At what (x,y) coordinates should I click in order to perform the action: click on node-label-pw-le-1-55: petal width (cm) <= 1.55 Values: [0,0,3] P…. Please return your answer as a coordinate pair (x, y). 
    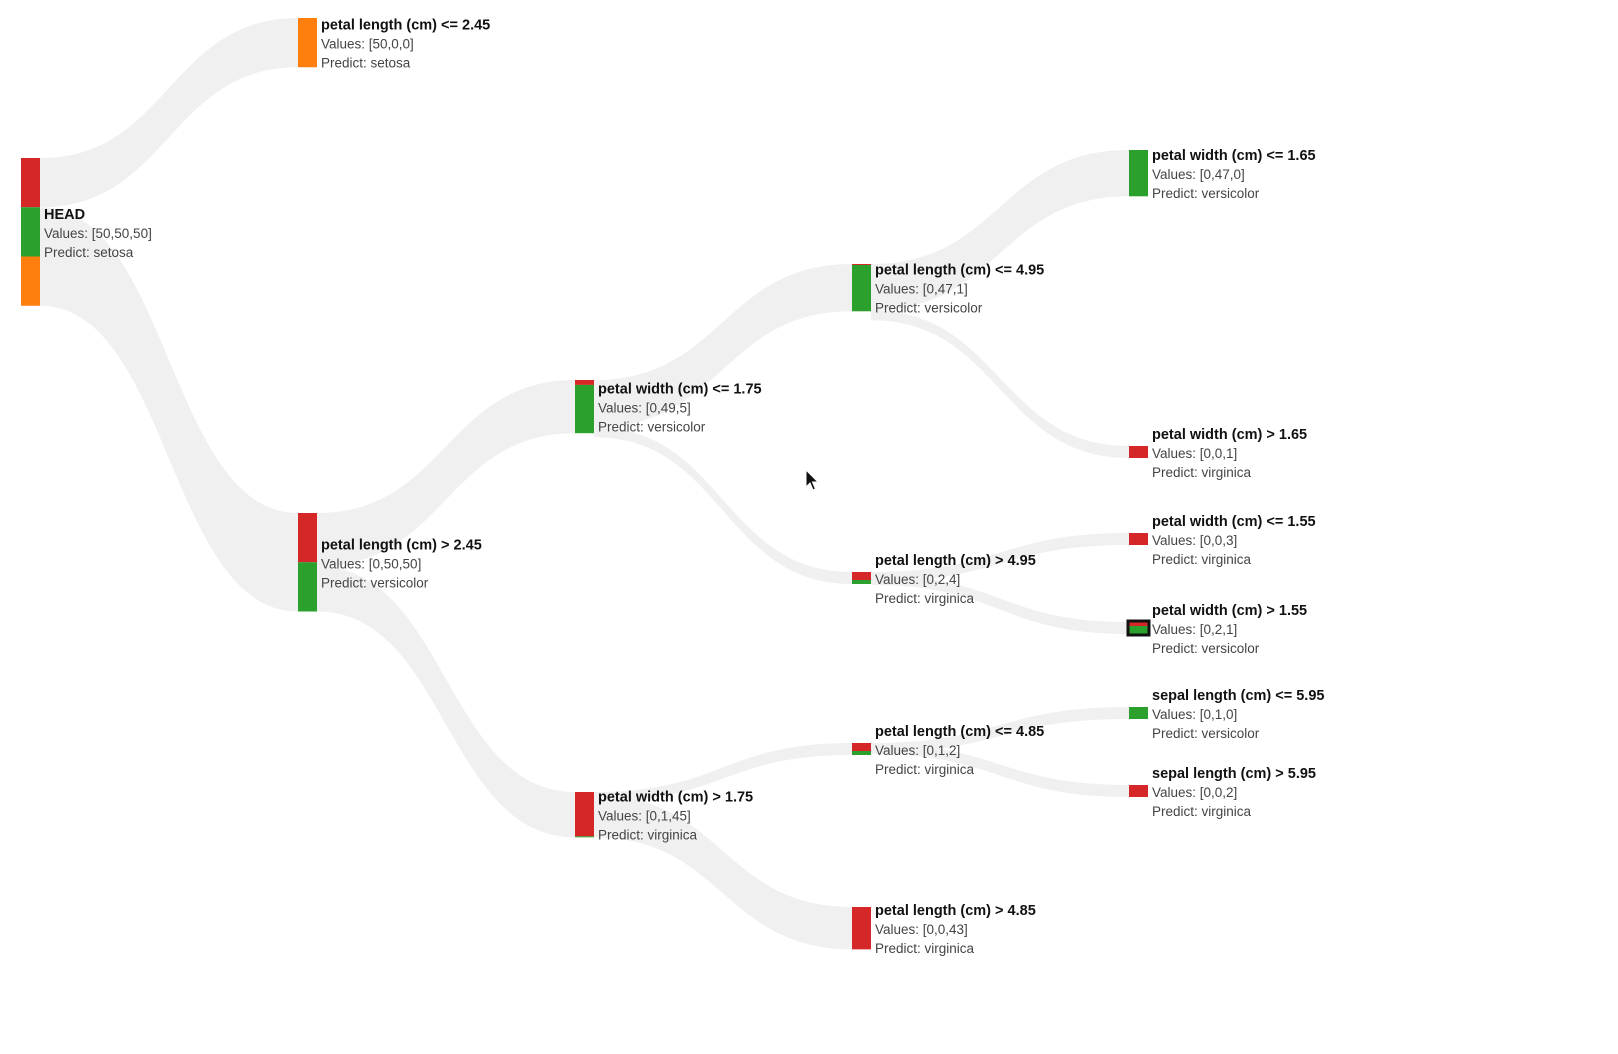
    Looking at the image, I should click on (1234, 540).